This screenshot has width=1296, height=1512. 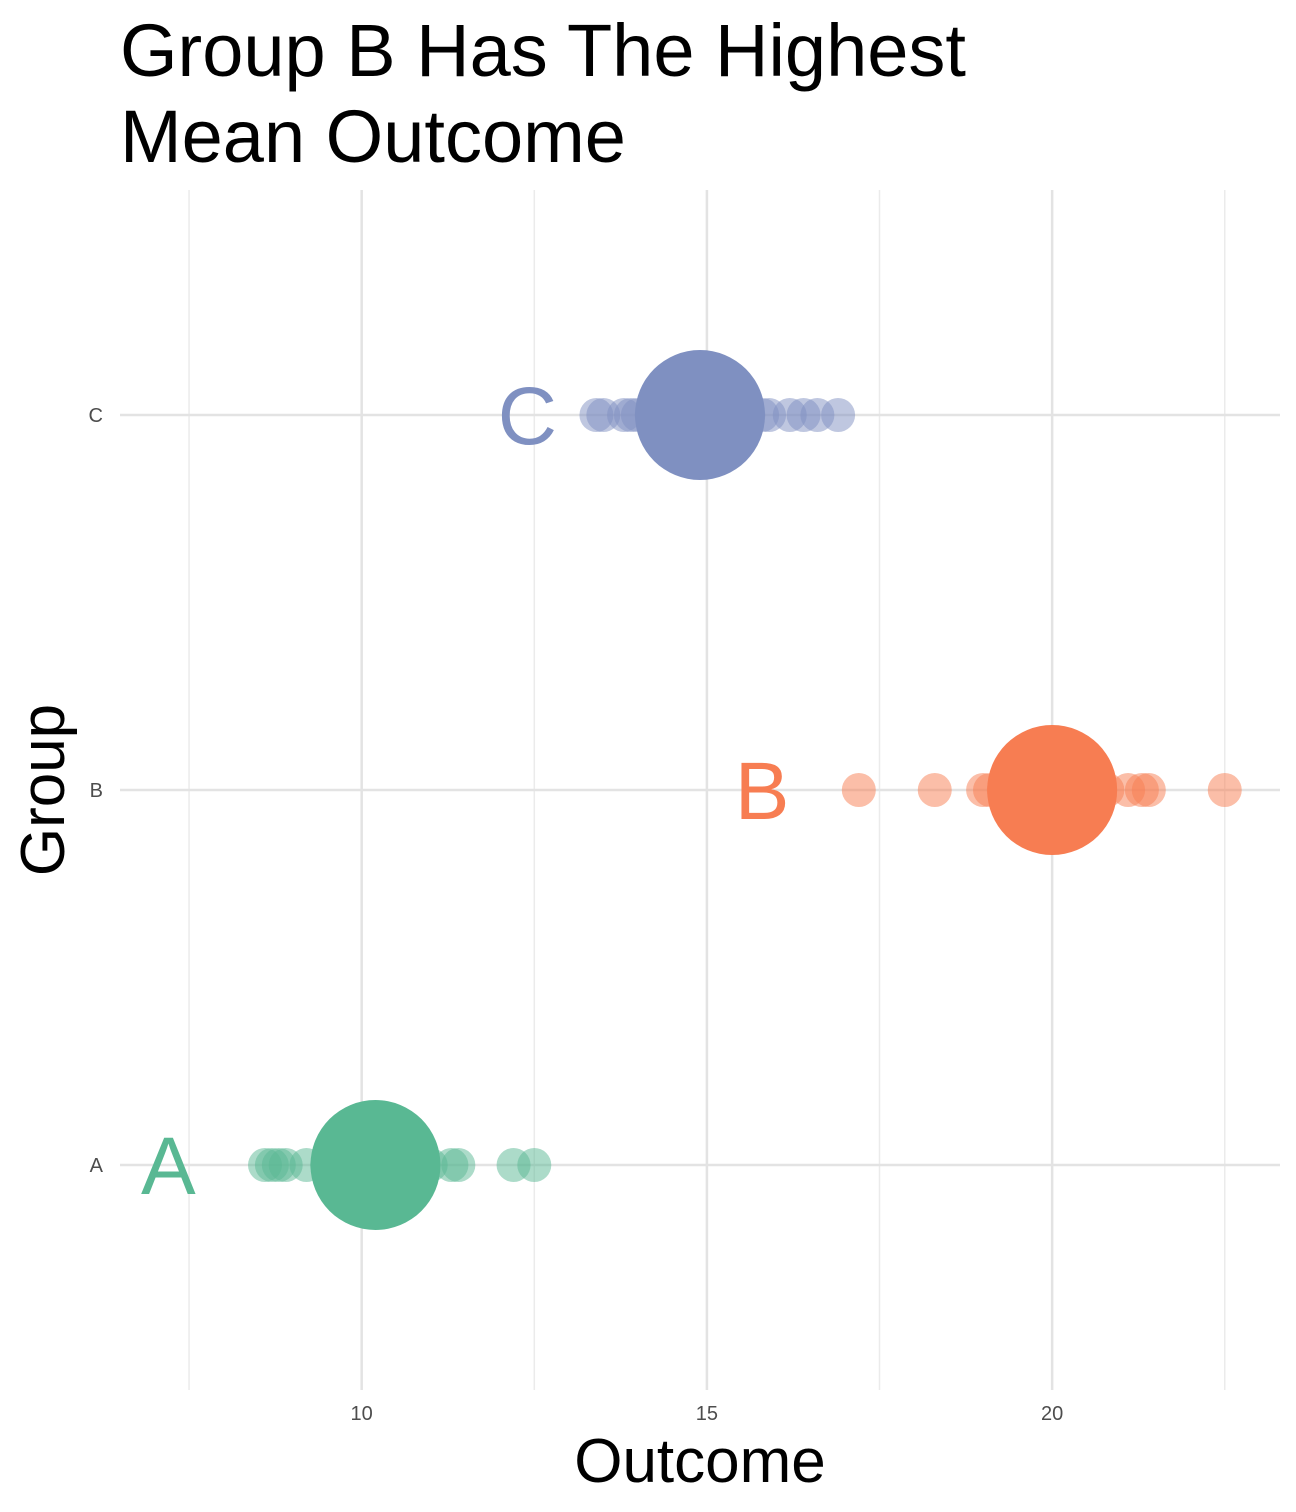 What do you see at coordinates (1052, 790) in the screenshot?
I see `mean-point-b` at bounding box center [1052, 790].